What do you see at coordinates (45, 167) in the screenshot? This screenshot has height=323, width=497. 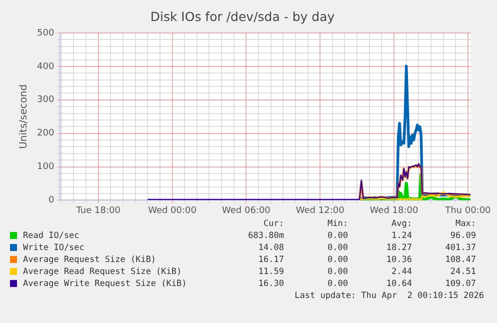 I see `y-tick-label: 100` at bounding box center [45, 167].